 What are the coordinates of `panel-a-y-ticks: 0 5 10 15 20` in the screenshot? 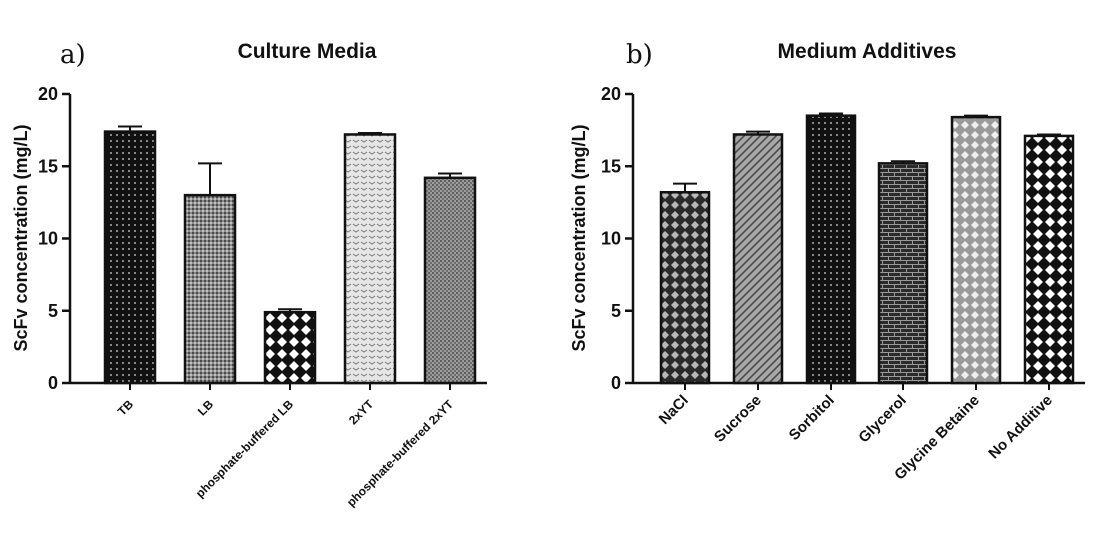 It's located at (54, 238).